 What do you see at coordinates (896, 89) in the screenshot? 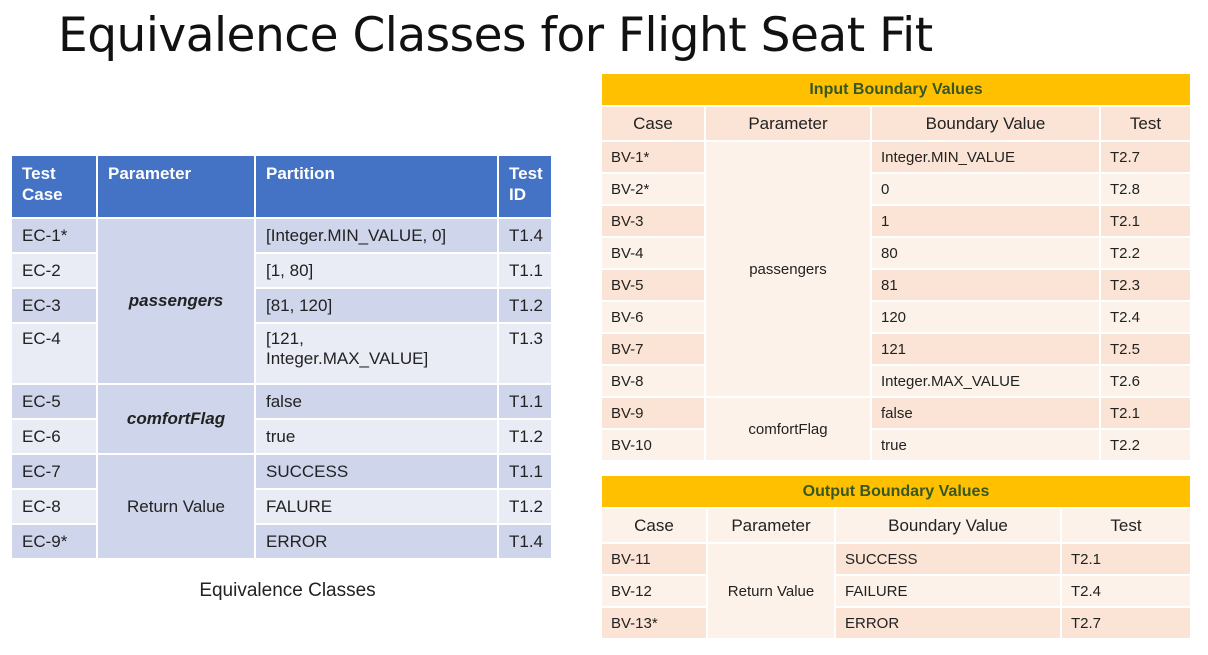
I see `input-boundary-values-heading: Input Boundary Values` at bounding box center [896, 89].